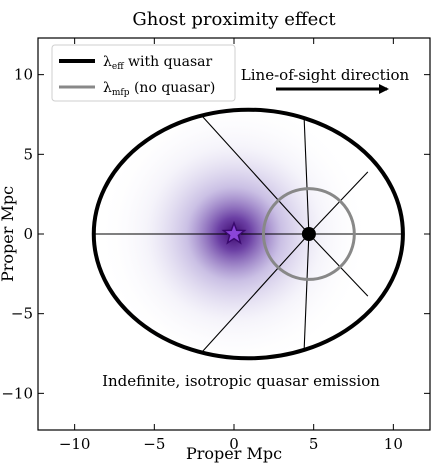 The height and width of the screenshot is (467, 434). Describe the element at coordinates (314, 444) in the screenshot. I see `x-tick-label: 5` at that location.